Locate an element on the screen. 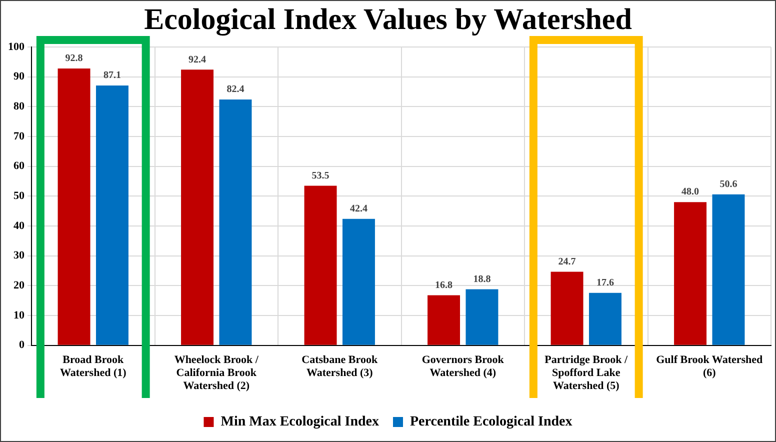 This screenshot has height=442, width=776. data-label: 82.4 is located at coordinates (235, 90).